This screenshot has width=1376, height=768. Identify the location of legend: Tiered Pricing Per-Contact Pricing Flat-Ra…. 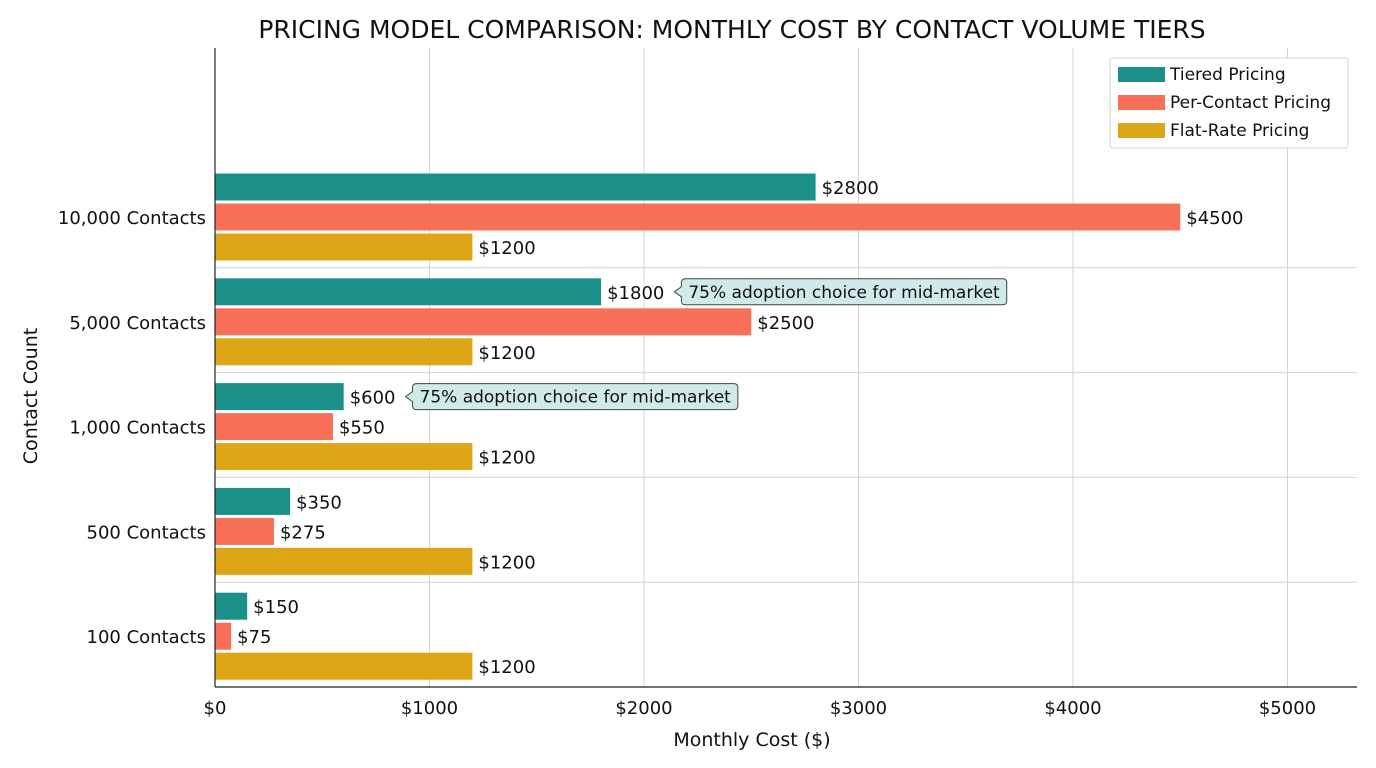
(1229, 103).